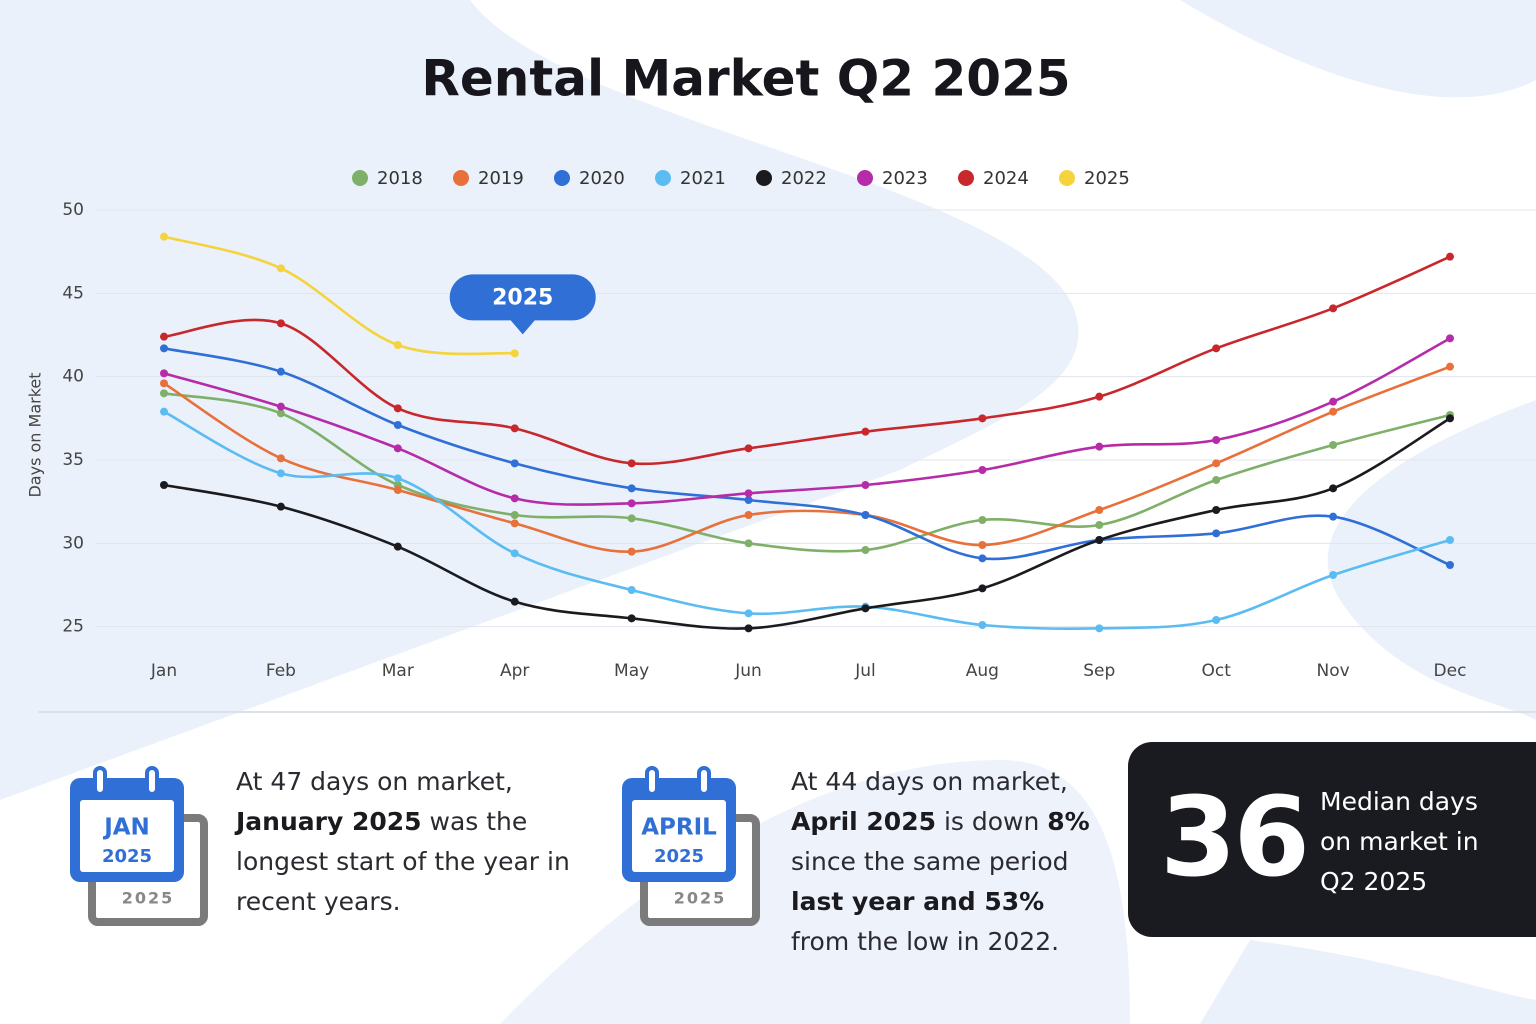 The width and height of the screenshot is (1536, 1024). I want to click on x-tick-label: Nov, so click(1332, 671).